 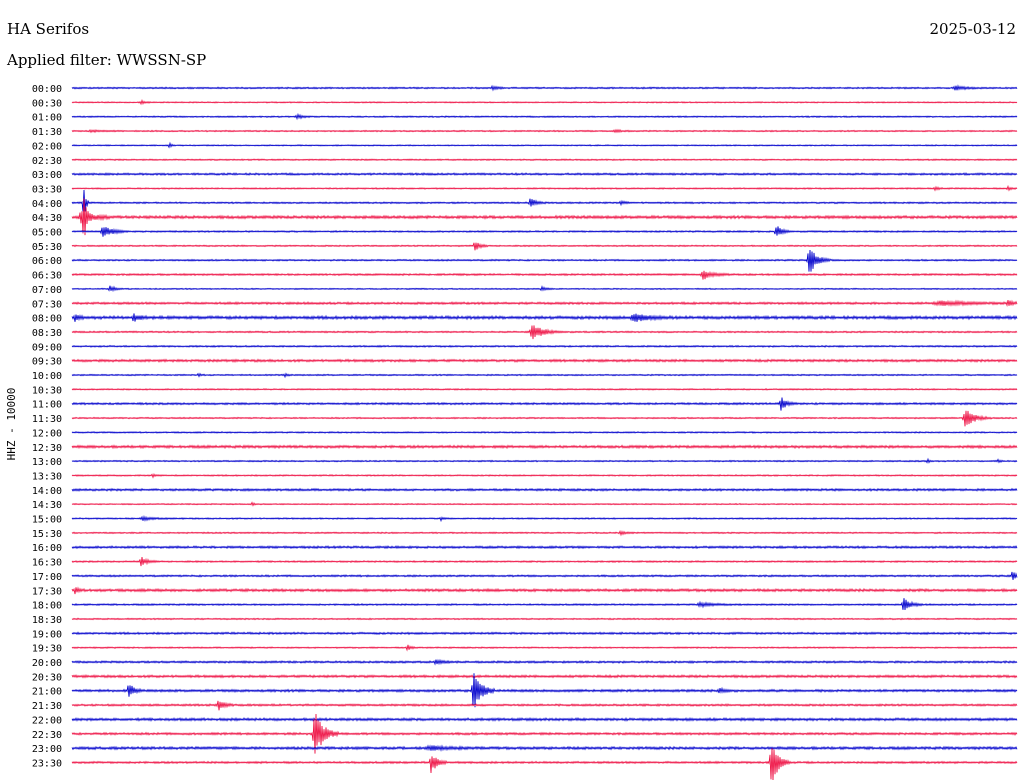 I want to click on time-label: 18:00, so click(x=47, y=606).